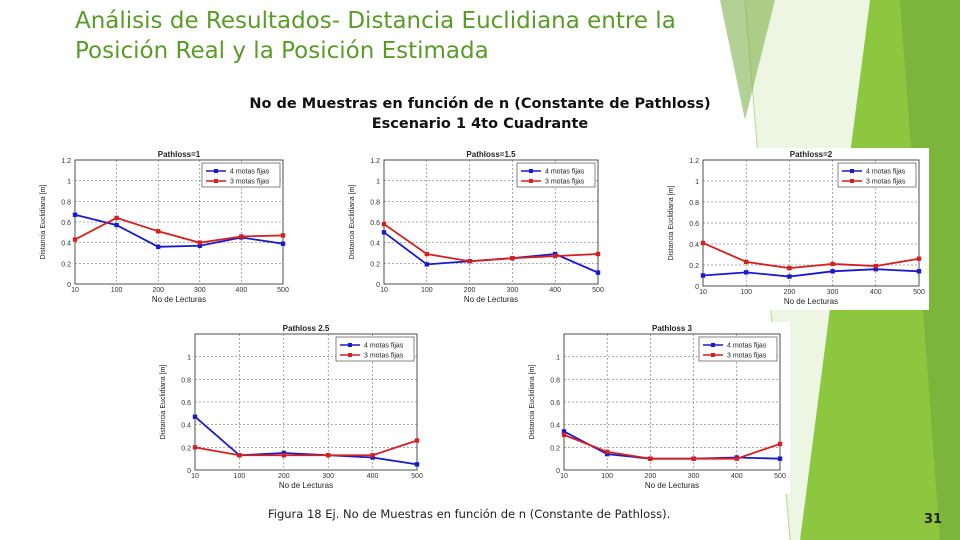  Describe the element at coordinates (306, 328) in the screenshot. I see `chart-title: Pathloss 2.5` at that location.